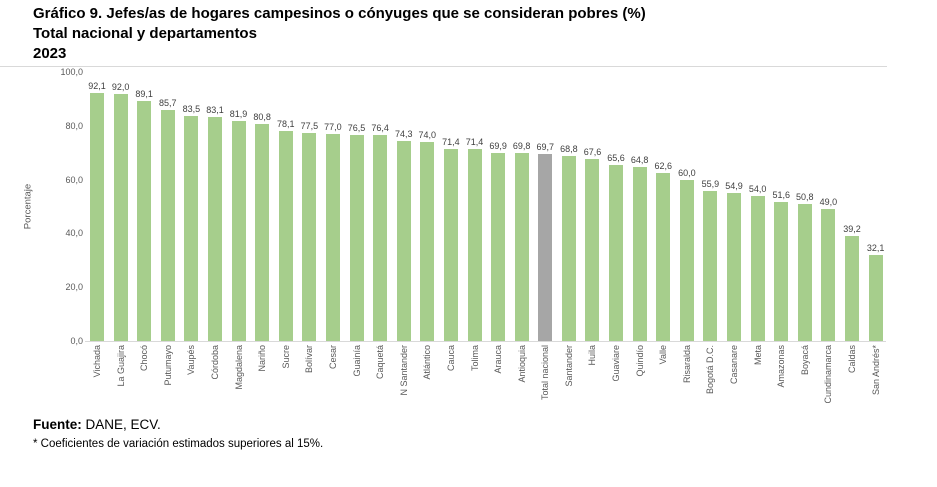 The width and height of the screenshot is (937, 487). What do you see at coordinates (214, 362) in the screenshot?
I see `x-axis-label: Córdoba` at bounding box center [214, 362].